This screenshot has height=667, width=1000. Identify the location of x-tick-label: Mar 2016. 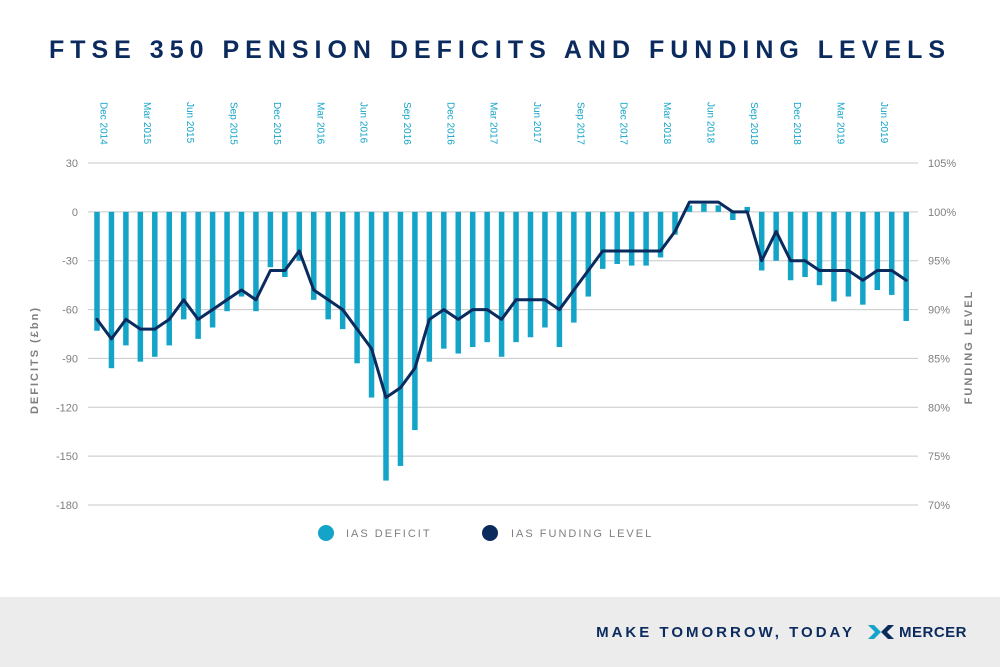
(319, 123).